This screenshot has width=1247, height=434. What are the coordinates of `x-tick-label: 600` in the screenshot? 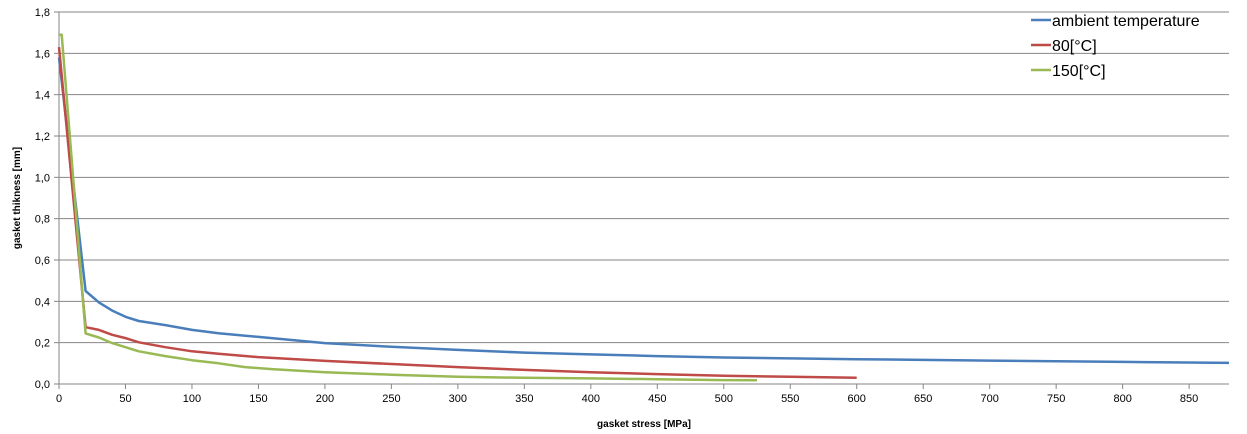 It's located at (857, 399).